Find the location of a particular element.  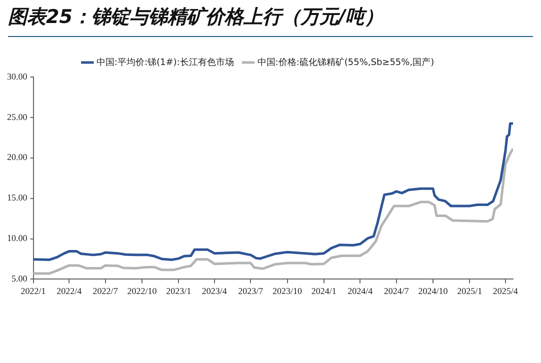

x-tick-label: 2024/1 is located at coordinates (323, 291).